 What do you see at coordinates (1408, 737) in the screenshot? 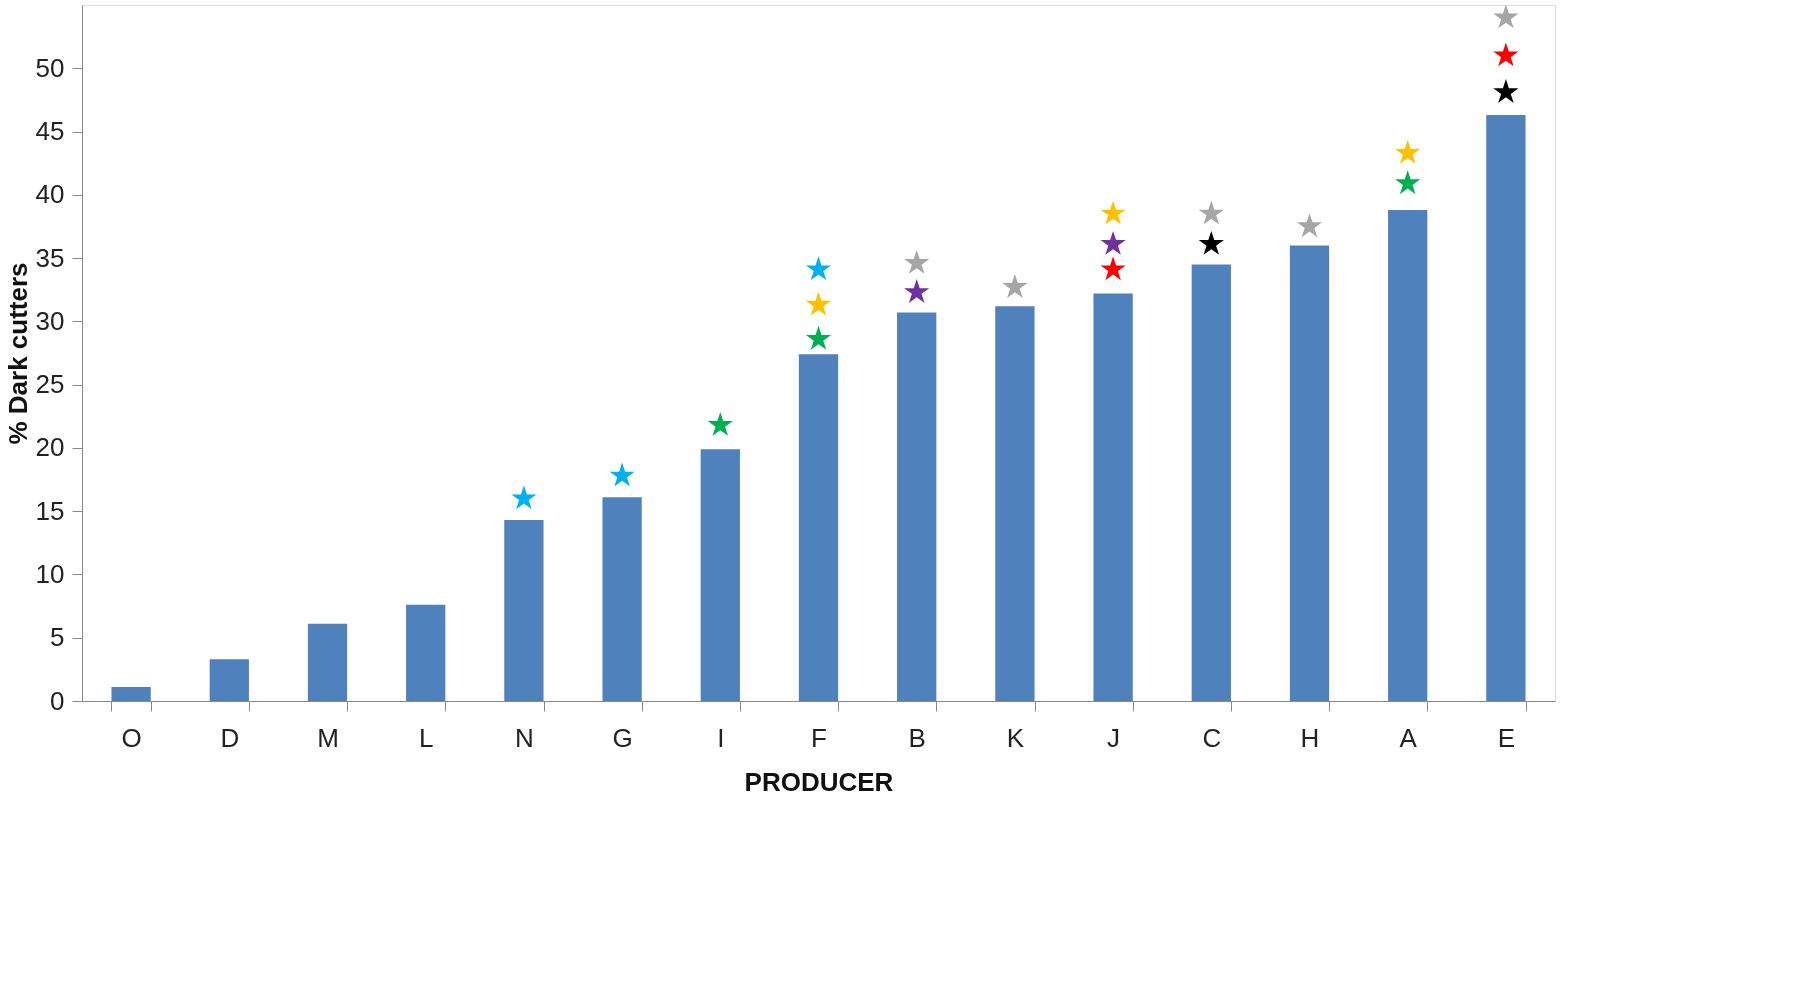
I see `x-tick-label: A` at bounding box center [1408, 737].